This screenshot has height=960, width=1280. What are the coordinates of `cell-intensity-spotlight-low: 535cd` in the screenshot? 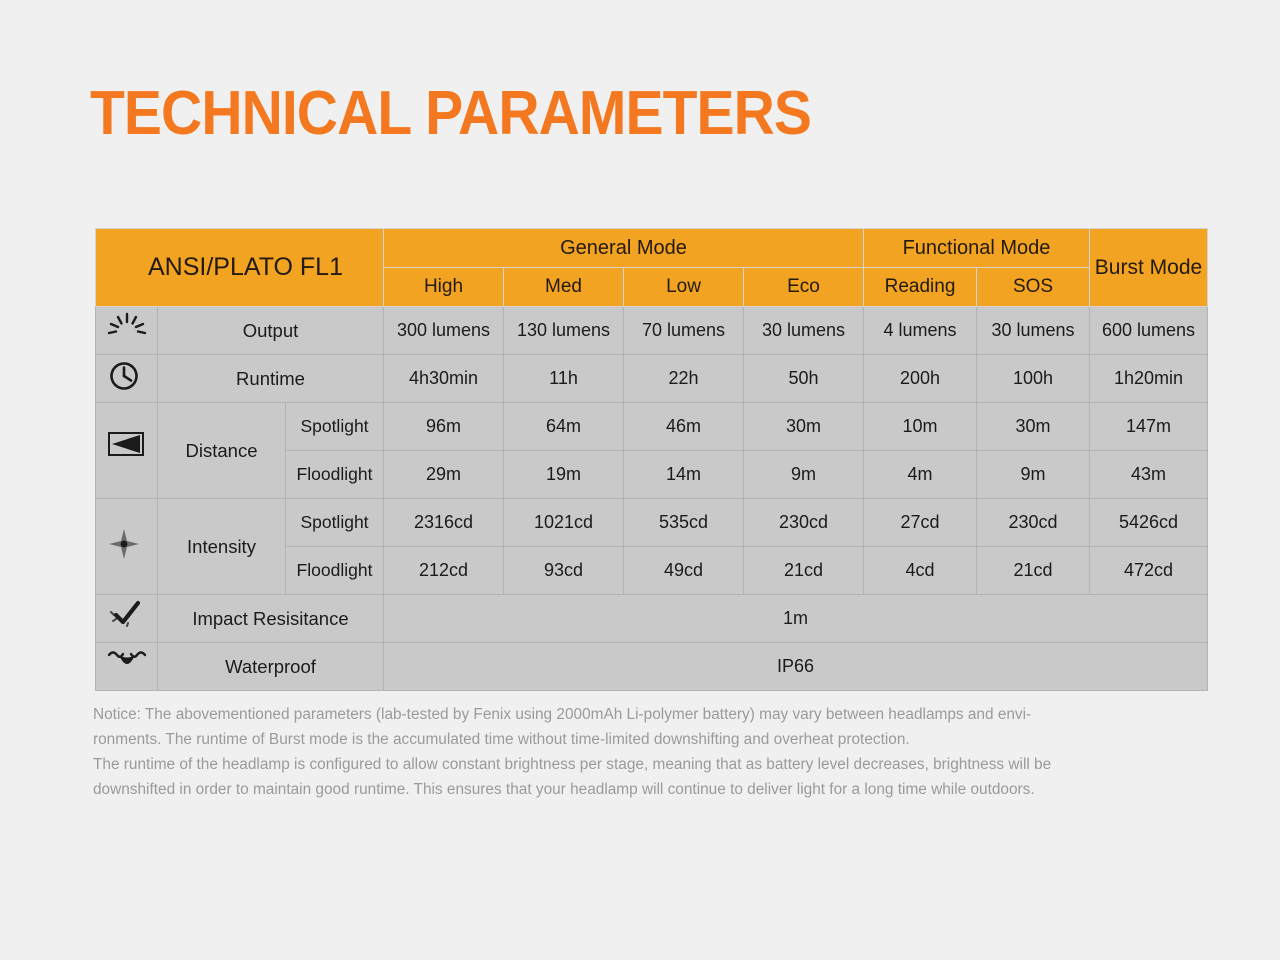 It's located at (683, 522).